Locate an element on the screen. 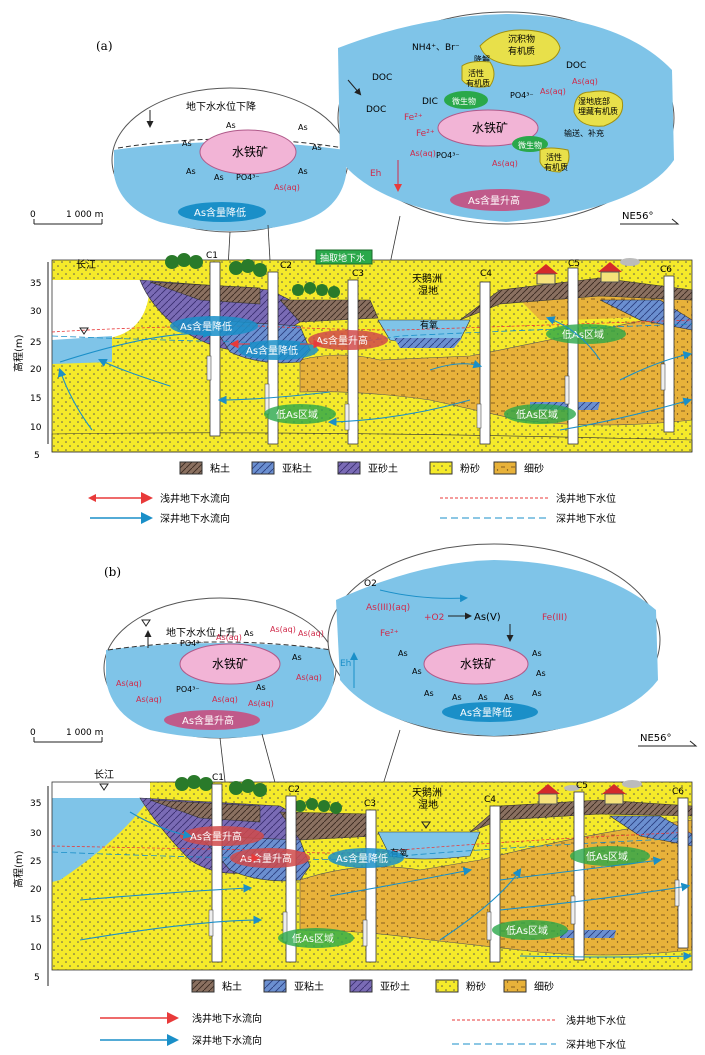 The image size is (705, 1055). y-tick: 25 is located at coordinates (35, 343).